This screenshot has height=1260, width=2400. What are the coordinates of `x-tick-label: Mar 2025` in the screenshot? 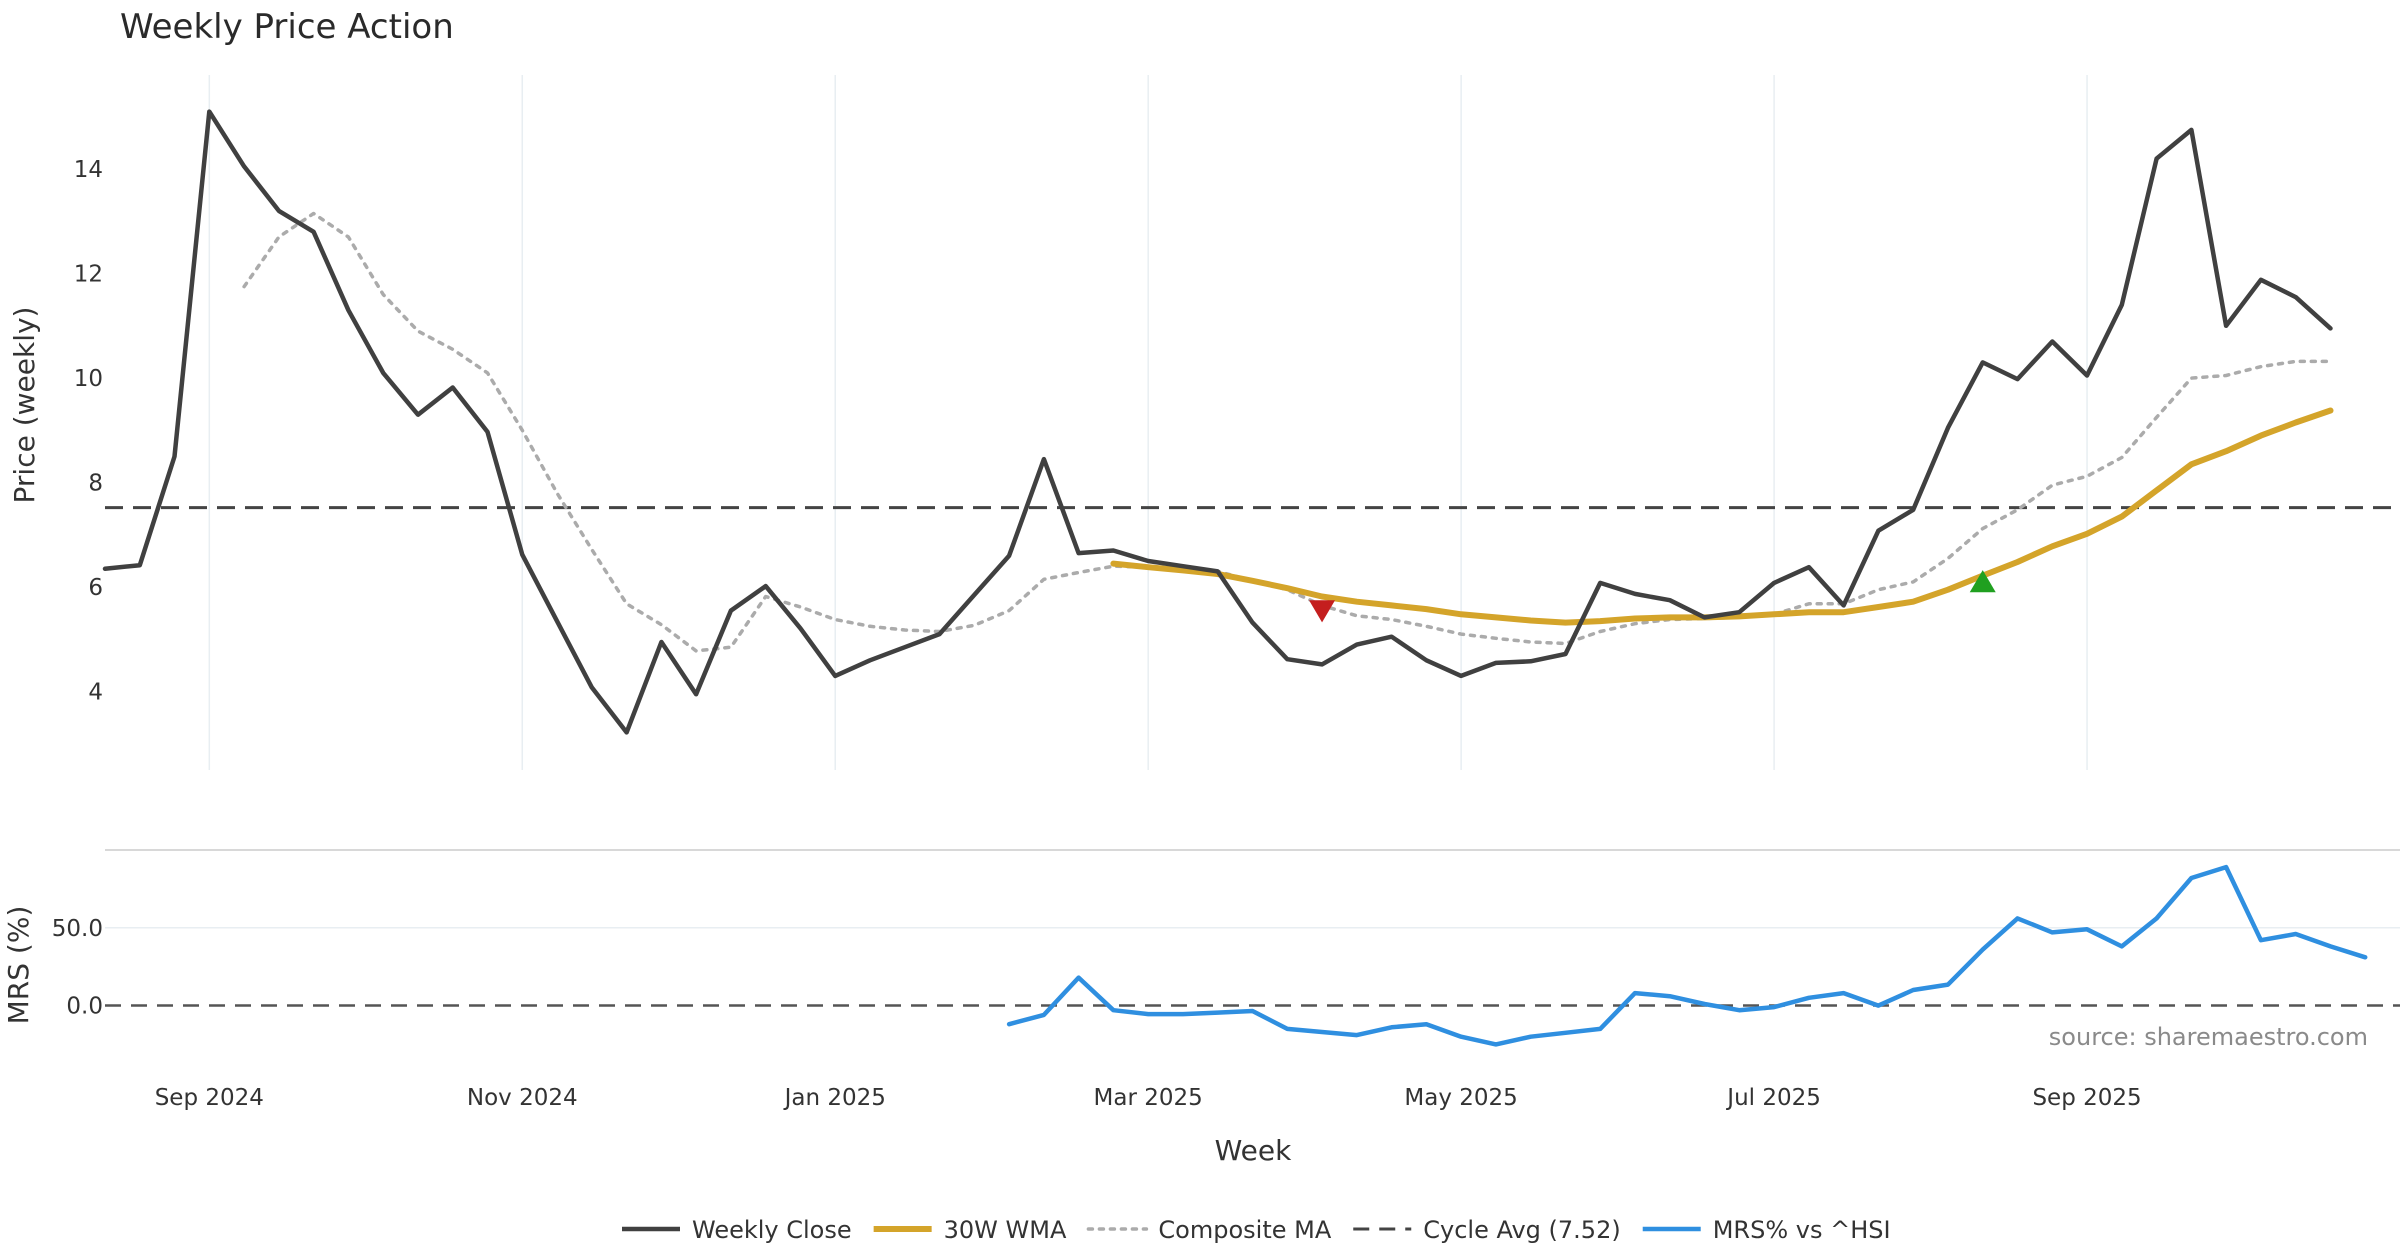 It's located at (1148, 1098).